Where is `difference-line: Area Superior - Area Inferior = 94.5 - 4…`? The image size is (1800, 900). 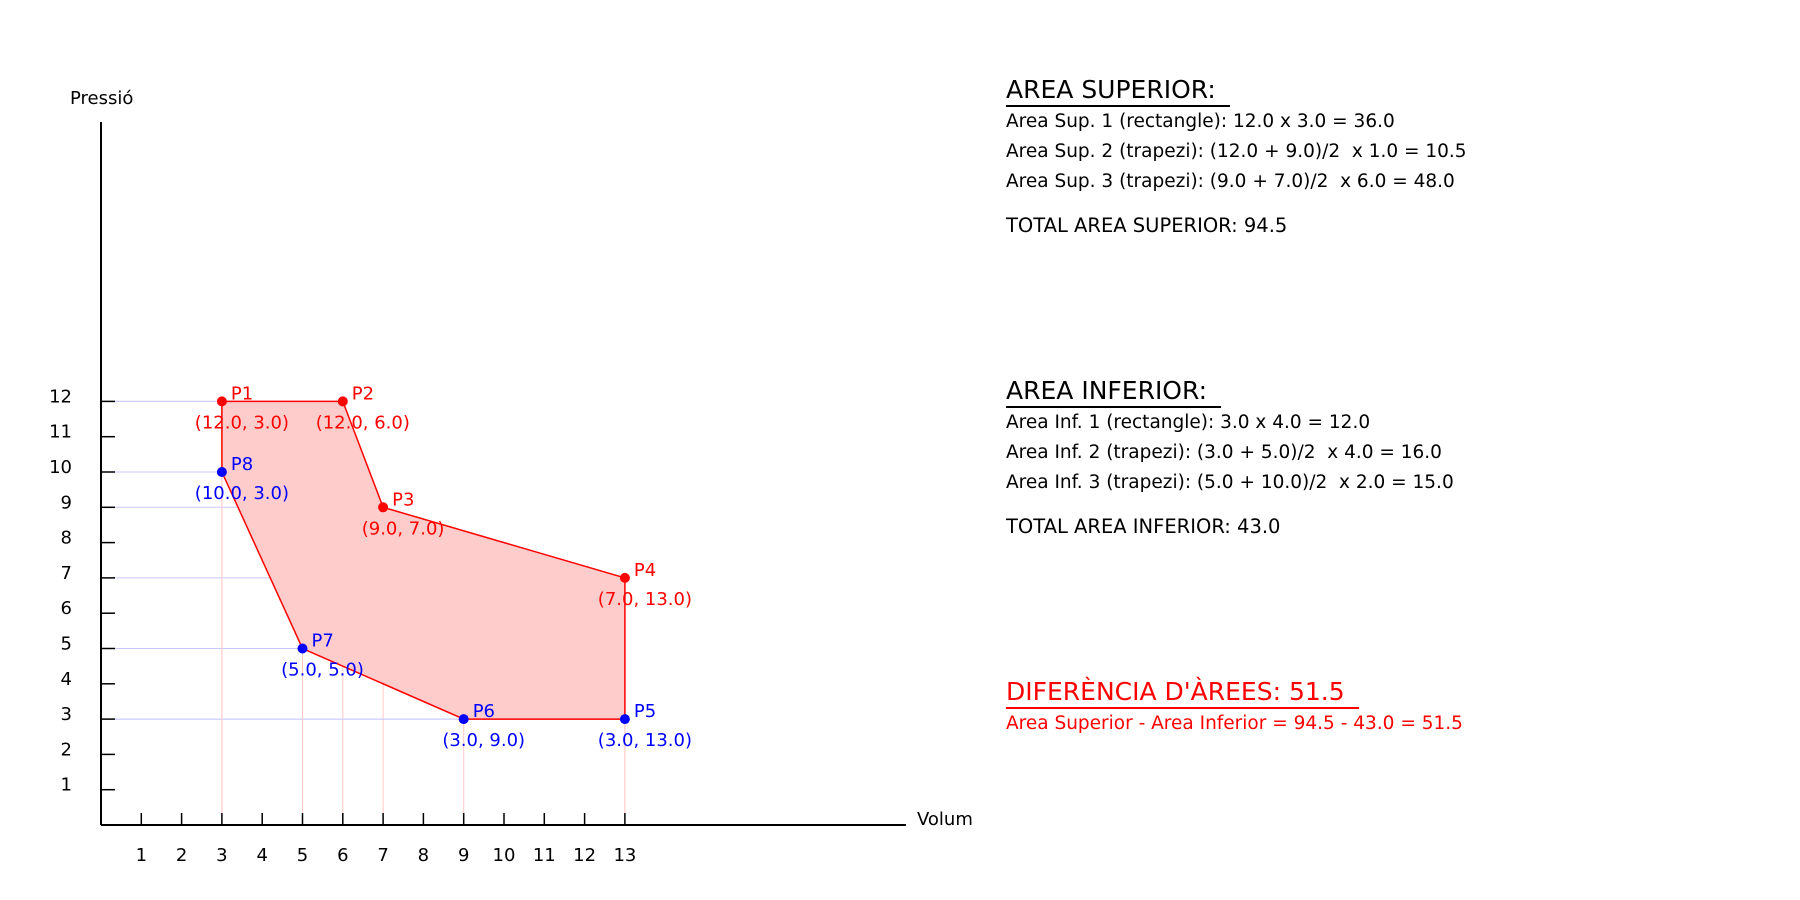
difference-line: Area Superior - Area Inferior = 94.5 - 4… is located at coordinates (1234, 723).